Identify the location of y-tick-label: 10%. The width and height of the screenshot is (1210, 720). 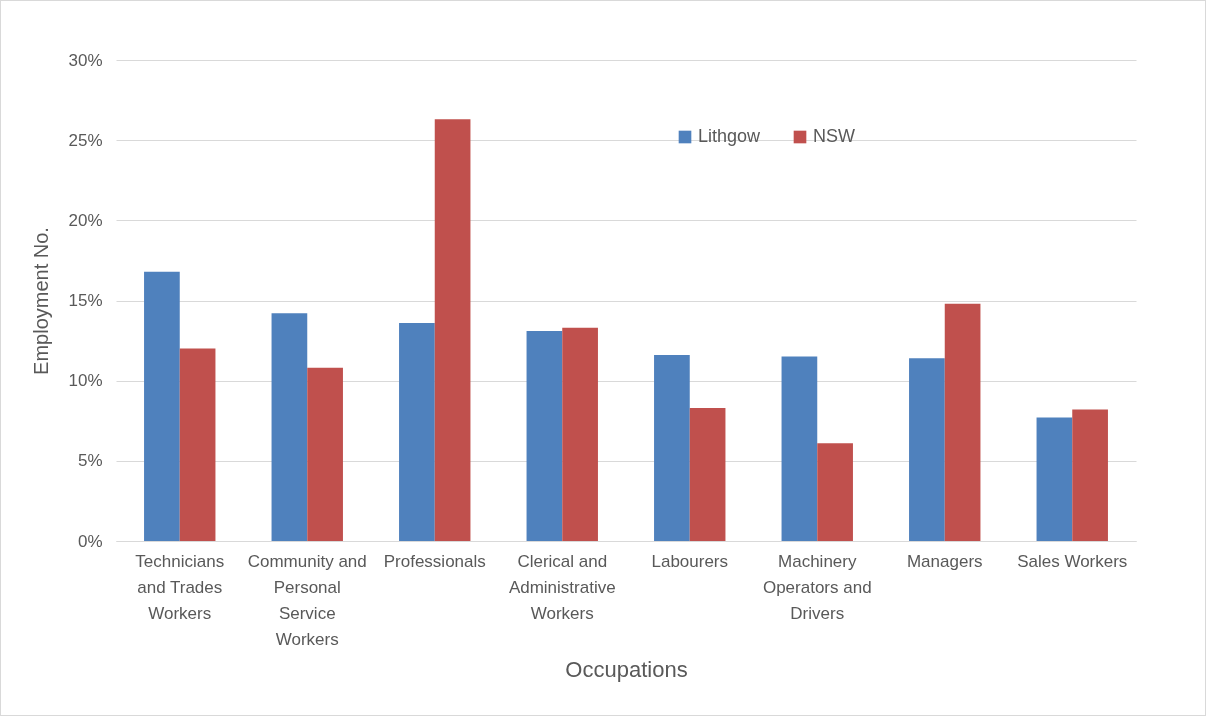
(85, 381).